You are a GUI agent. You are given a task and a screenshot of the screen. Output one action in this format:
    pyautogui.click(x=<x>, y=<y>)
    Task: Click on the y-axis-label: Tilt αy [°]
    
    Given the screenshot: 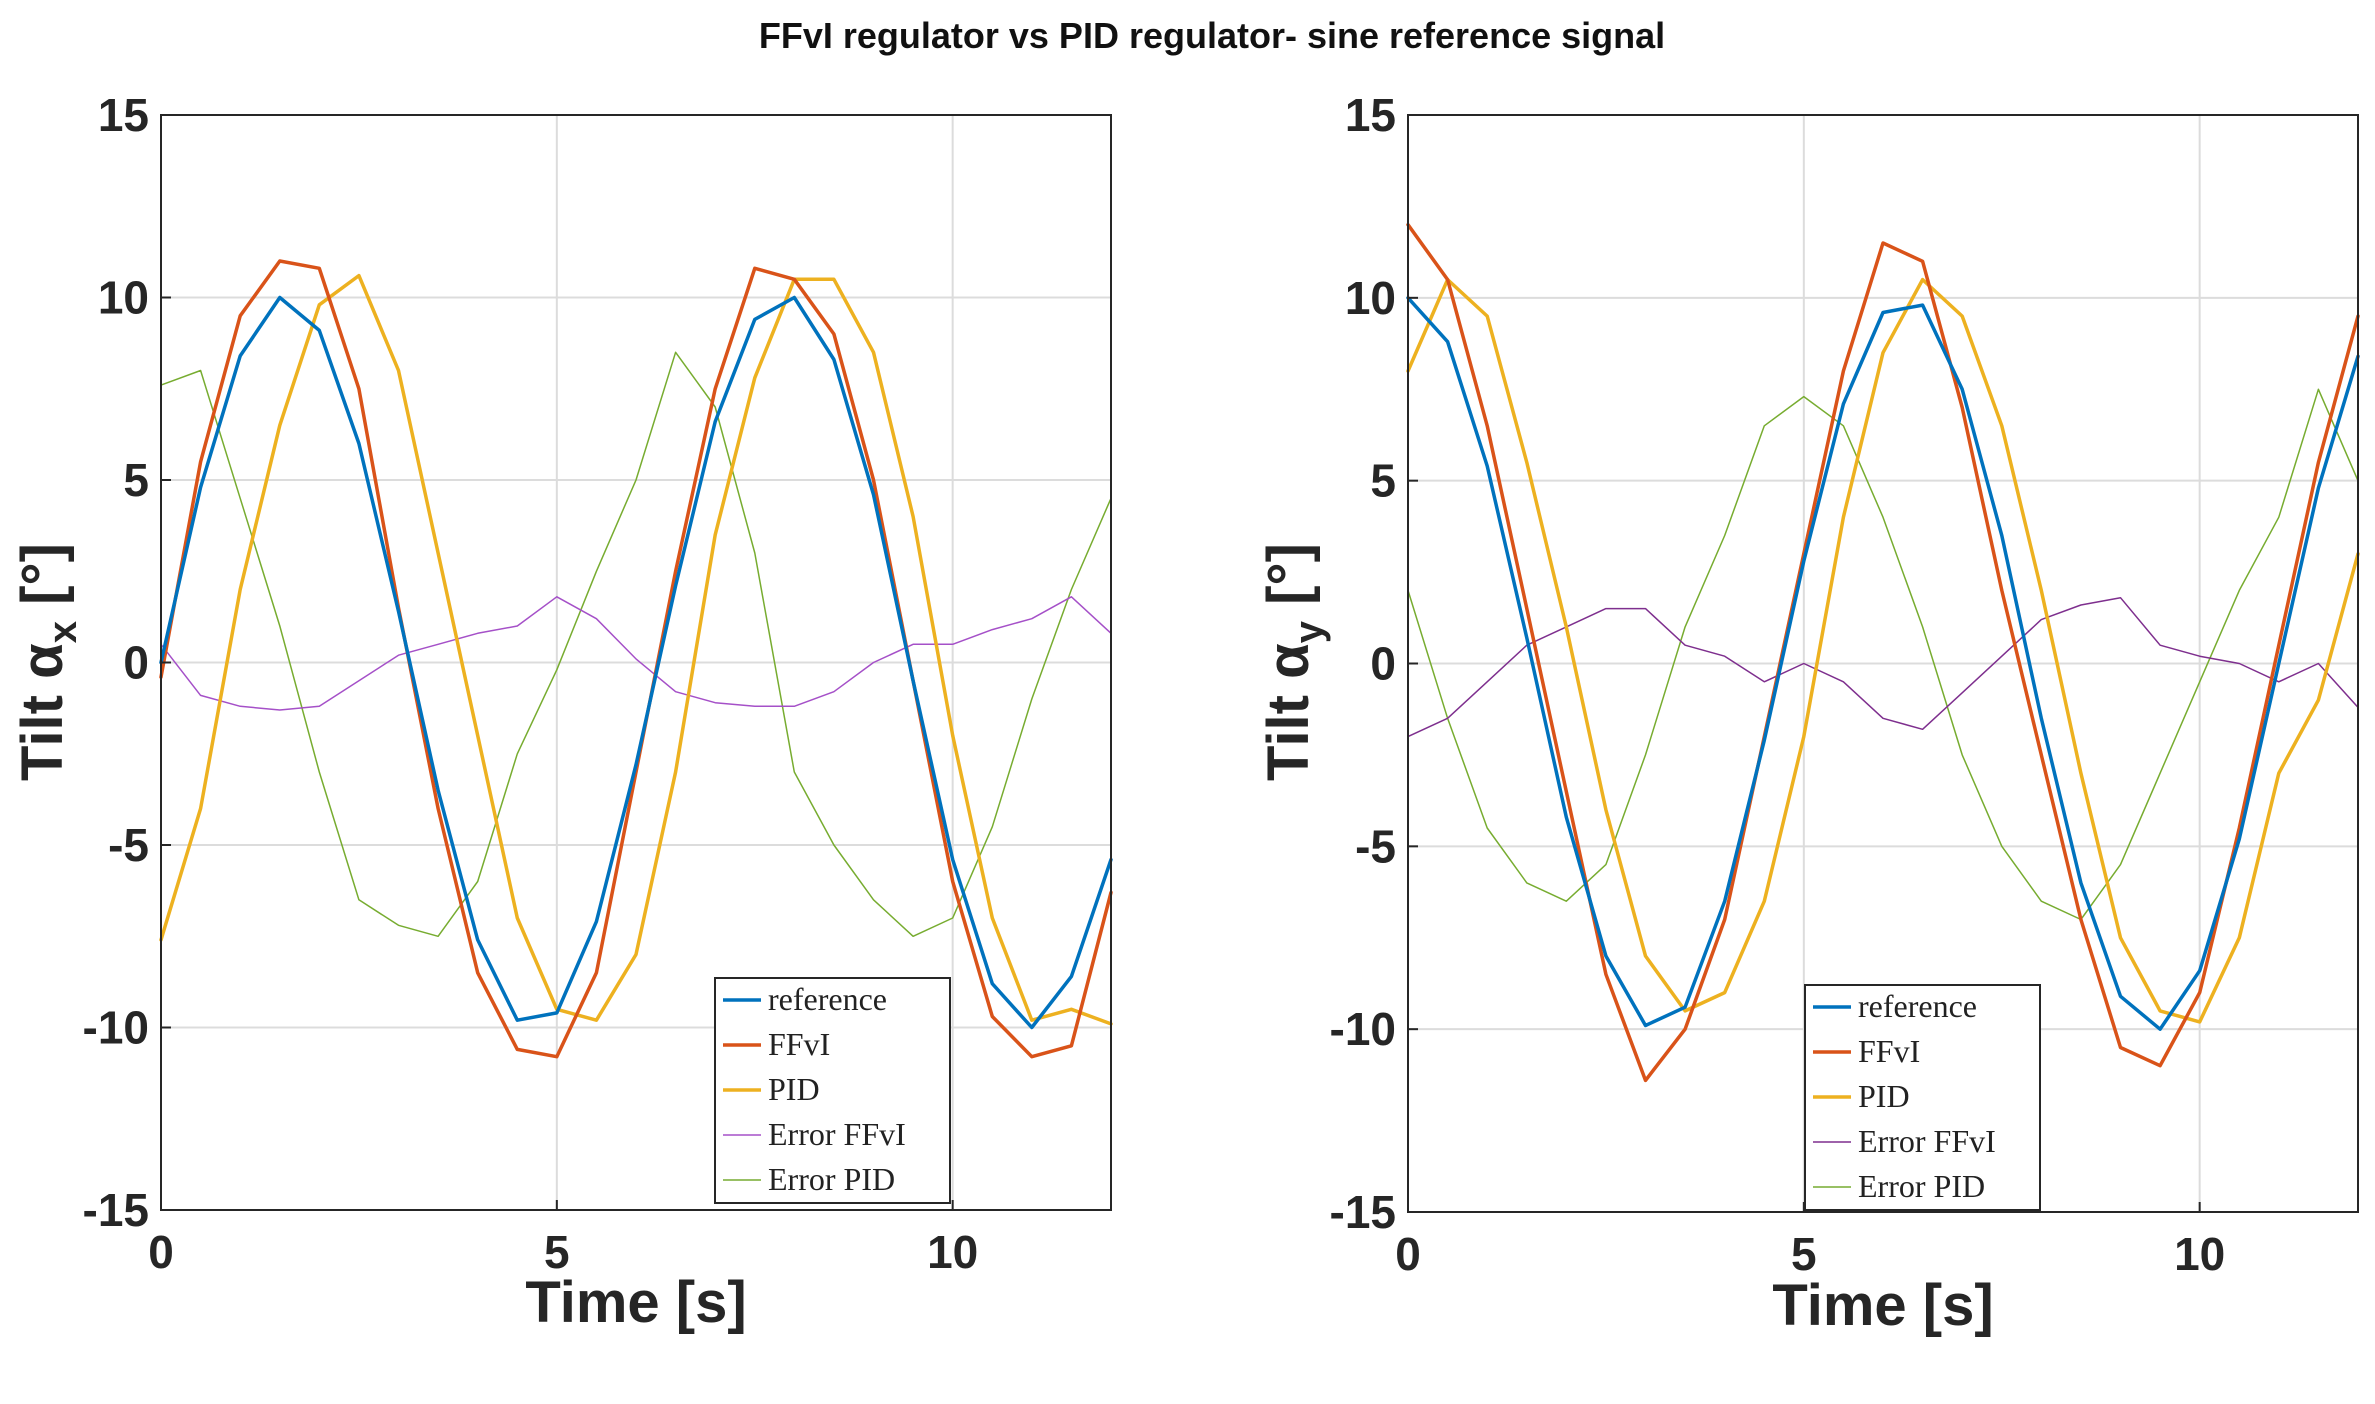 What is the action you would take?
    pyautogui.click(x=1293, y=662)
    